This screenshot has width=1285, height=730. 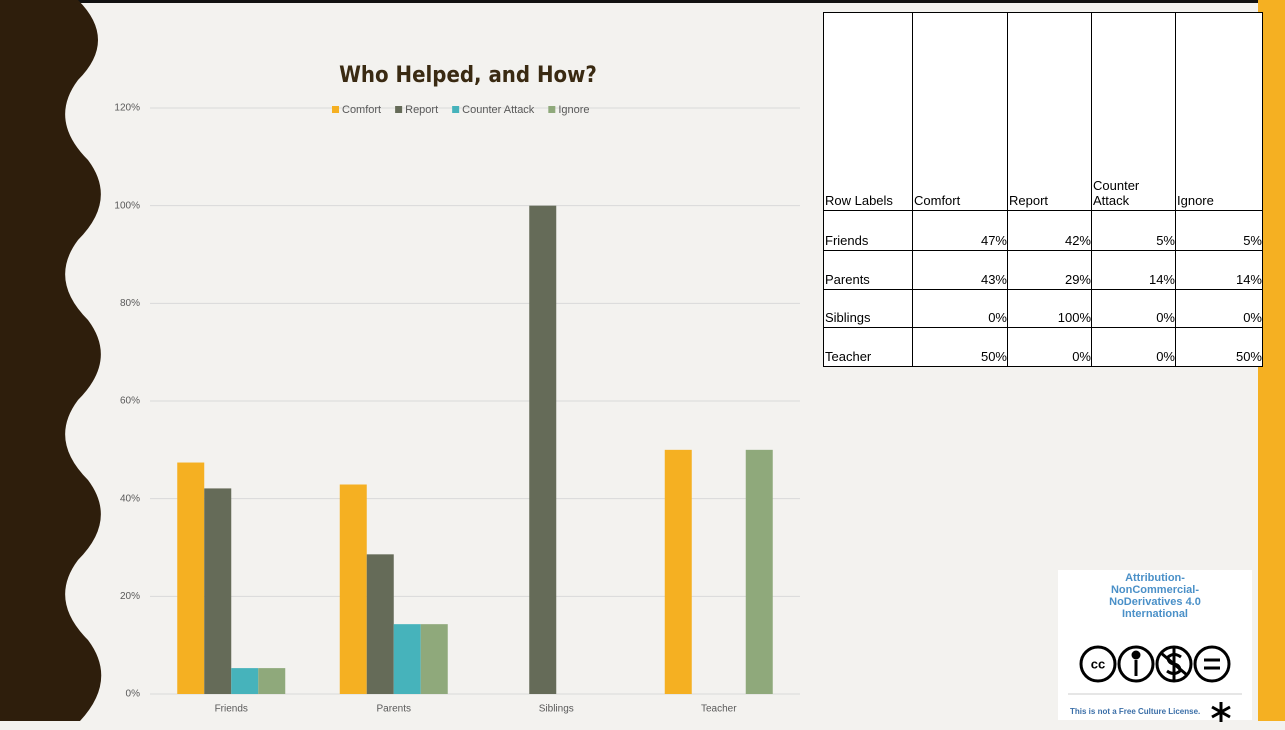 I want to click on row-label: Teacher, so click(x=868, y=347).